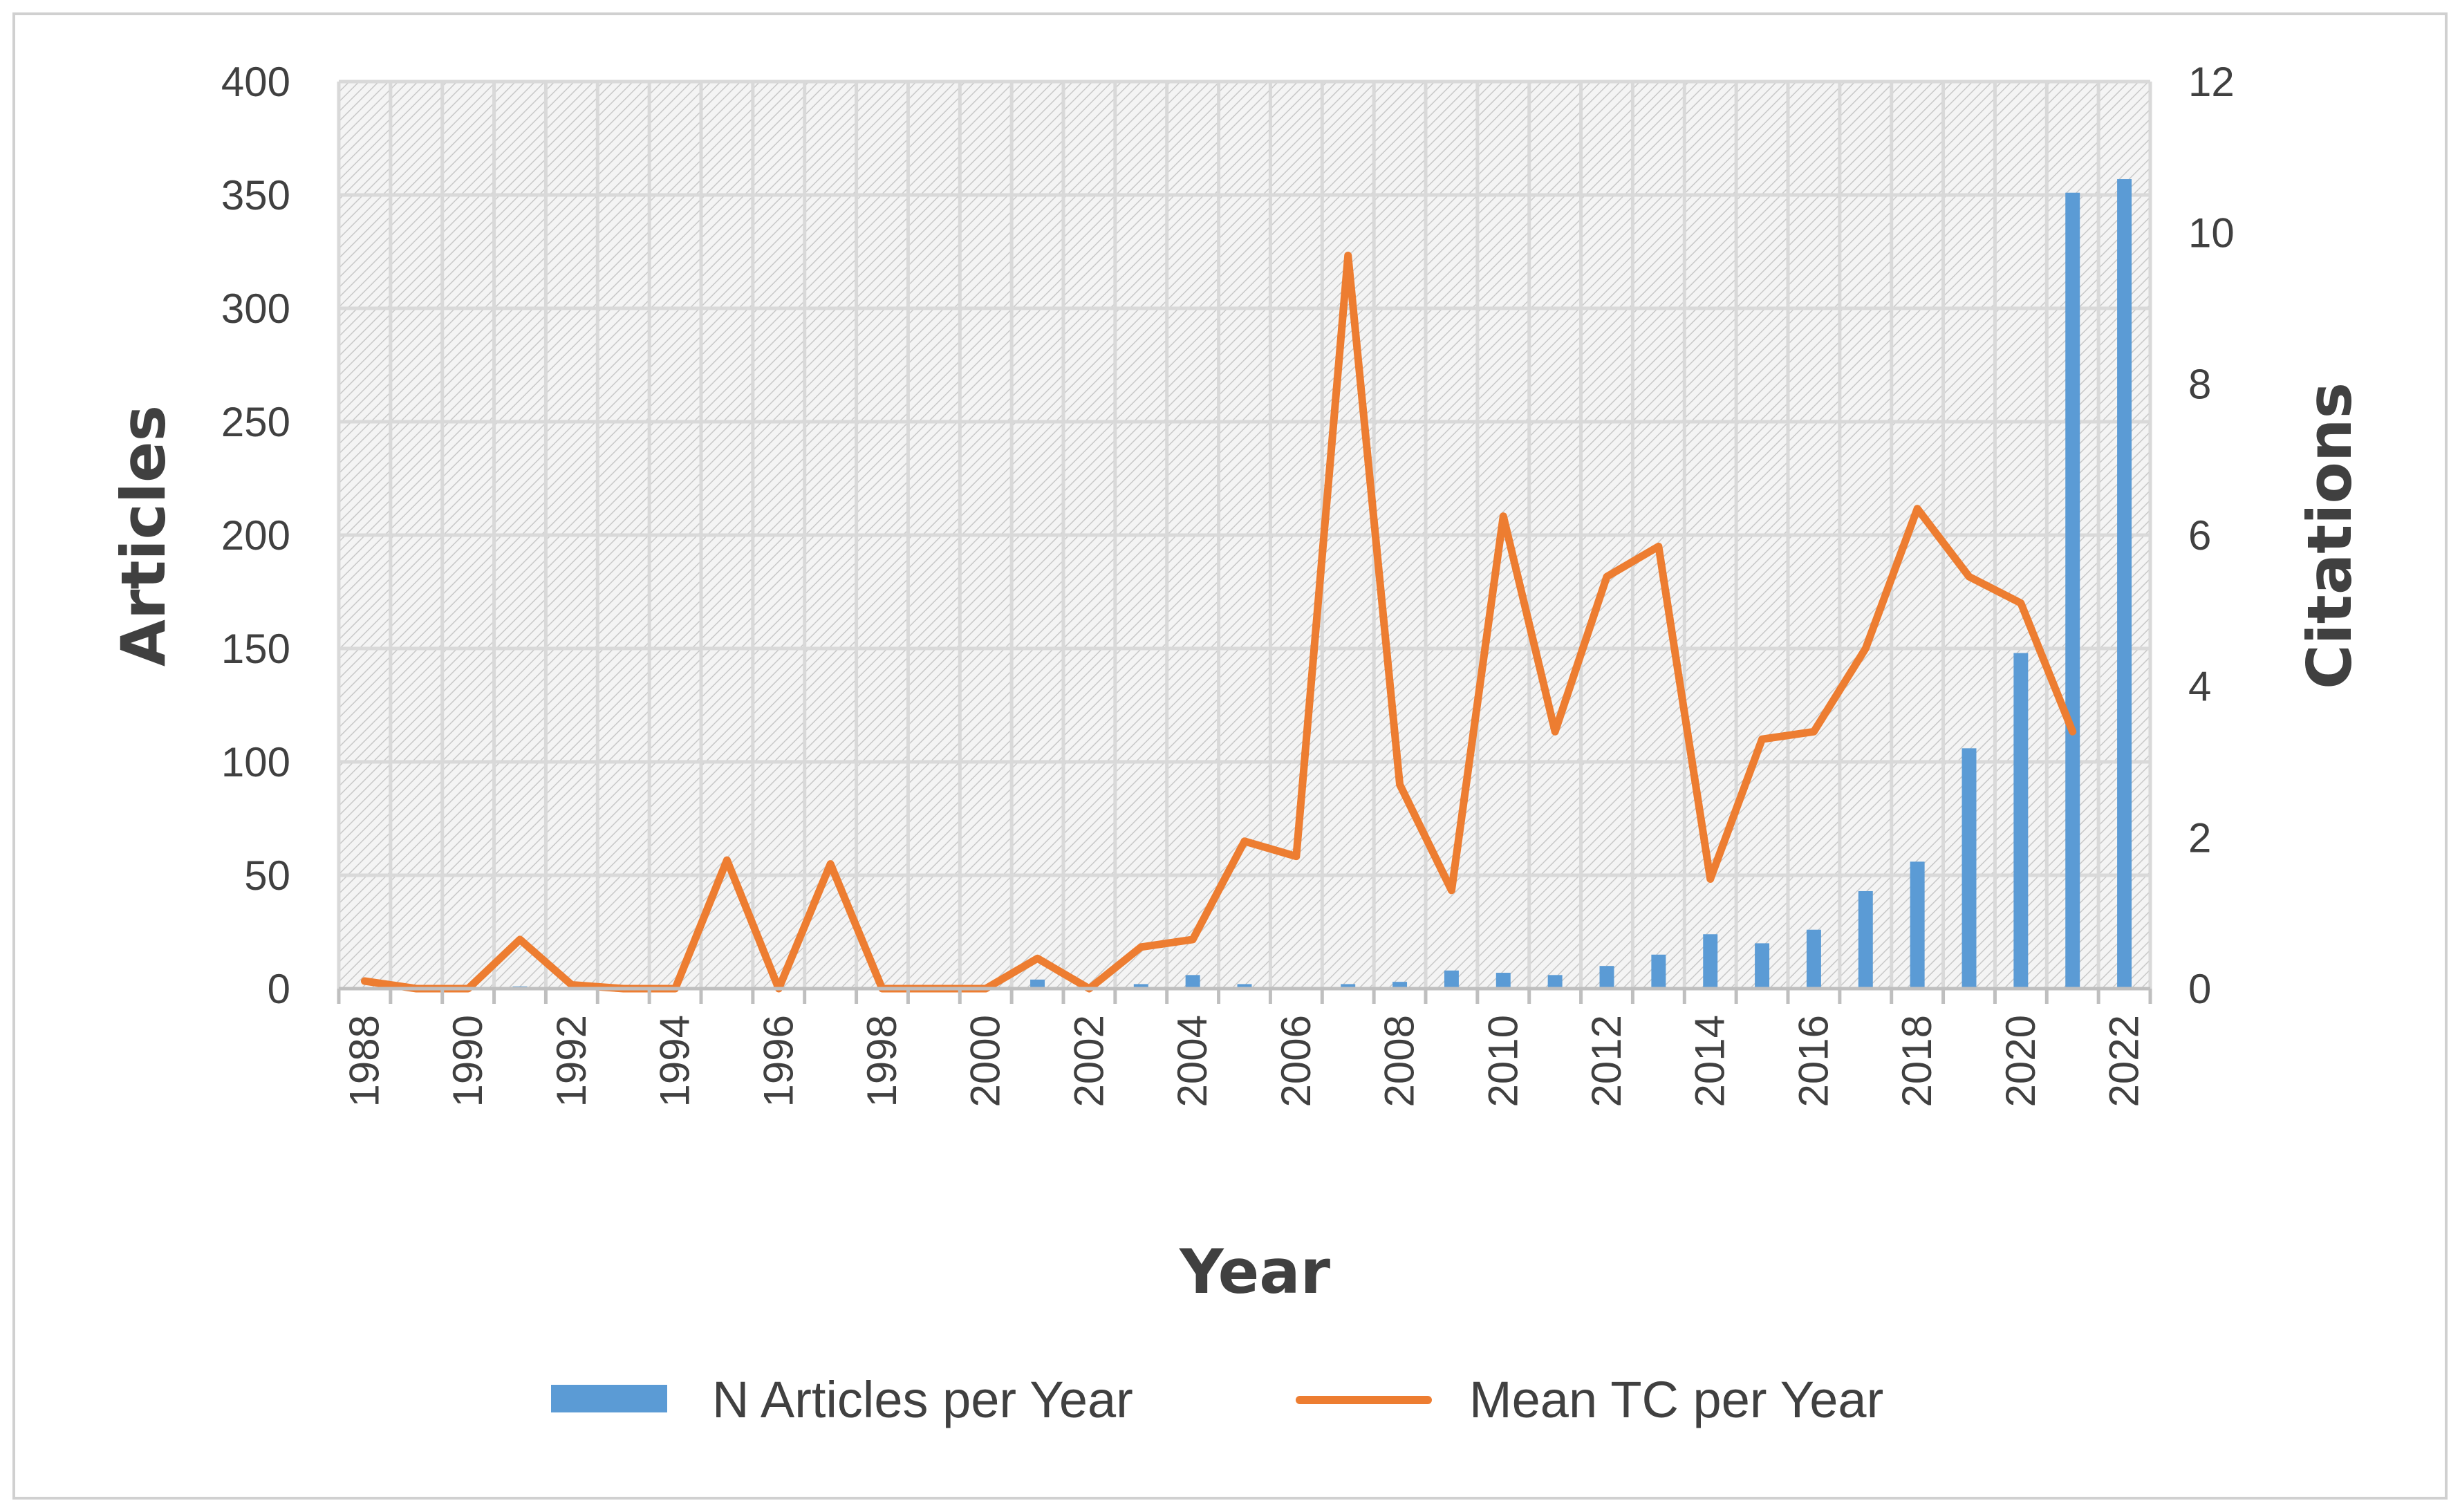 This screenshot has height=1512, width=2460. I want to click on x-tick-label: 2022, so click(2124, 1061).